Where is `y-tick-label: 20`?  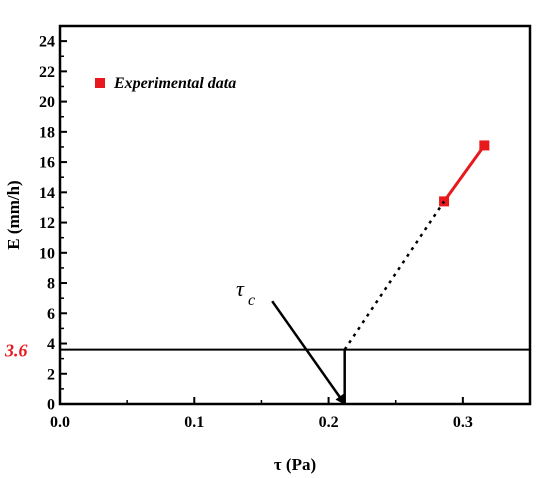 y-tick-label: 20 is located at coordinates (47, 102).